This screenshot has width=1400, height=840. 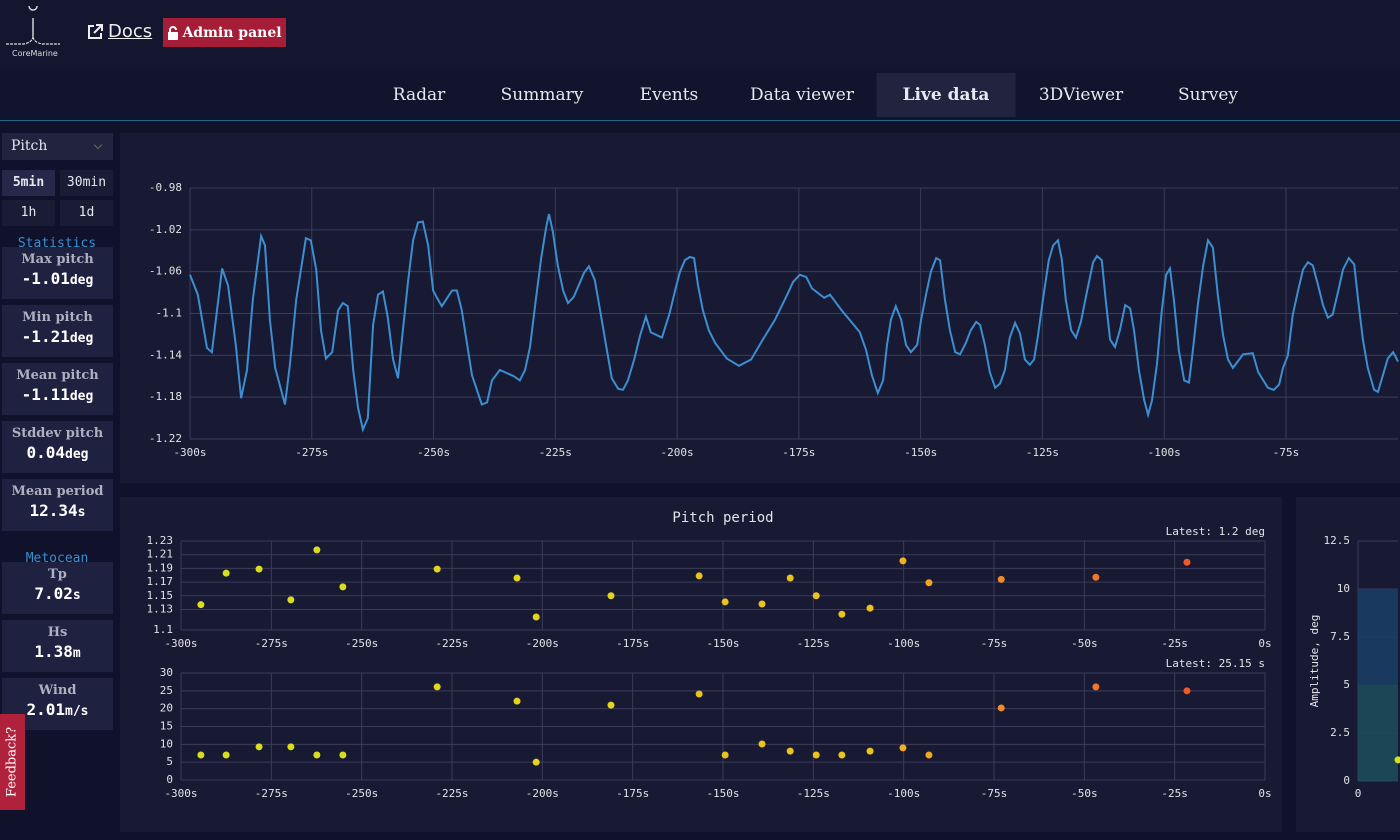 I want to click on chart-title: Pitch period, so click(x=722, y=518).